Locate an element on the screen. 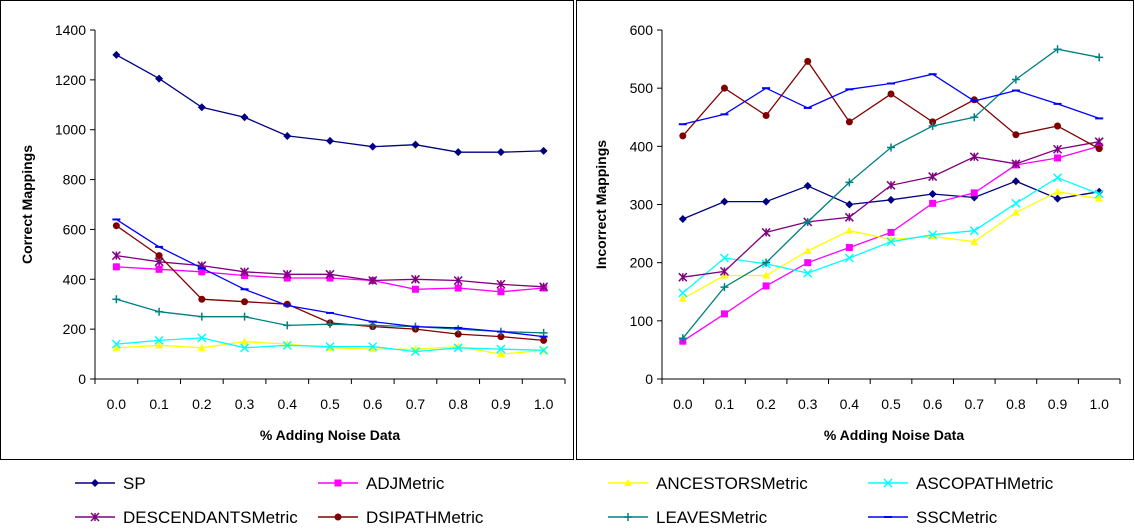 The width and height of the screenshot is (1135, 531). legend-label: SSCMetric is located at coordinates (957, 517).